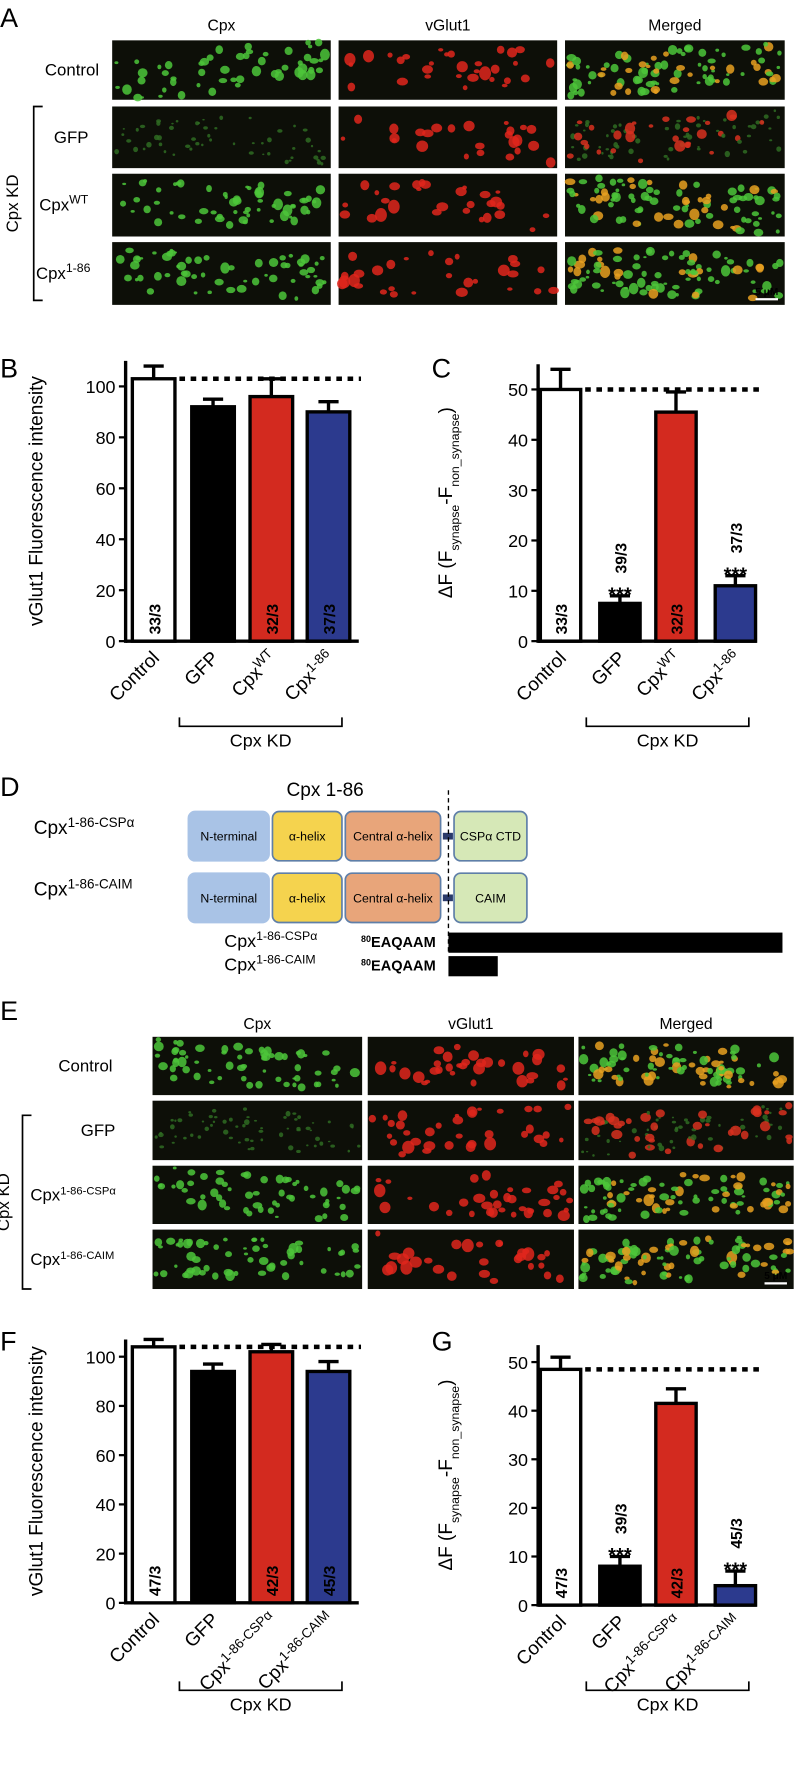 The image size is (796, 1771). What do you see at coordinates (9, 1011) in the screenshot?
I see `panel-letter: E` at bounding box center [9, 1011].